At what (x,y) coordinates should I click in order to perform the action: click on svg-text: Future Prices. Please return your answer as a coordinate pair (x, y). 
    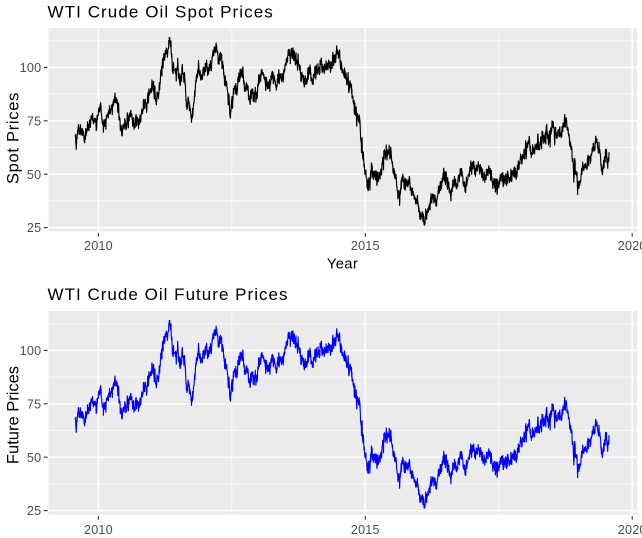
    Looking at the image, I should click on (14, 415).